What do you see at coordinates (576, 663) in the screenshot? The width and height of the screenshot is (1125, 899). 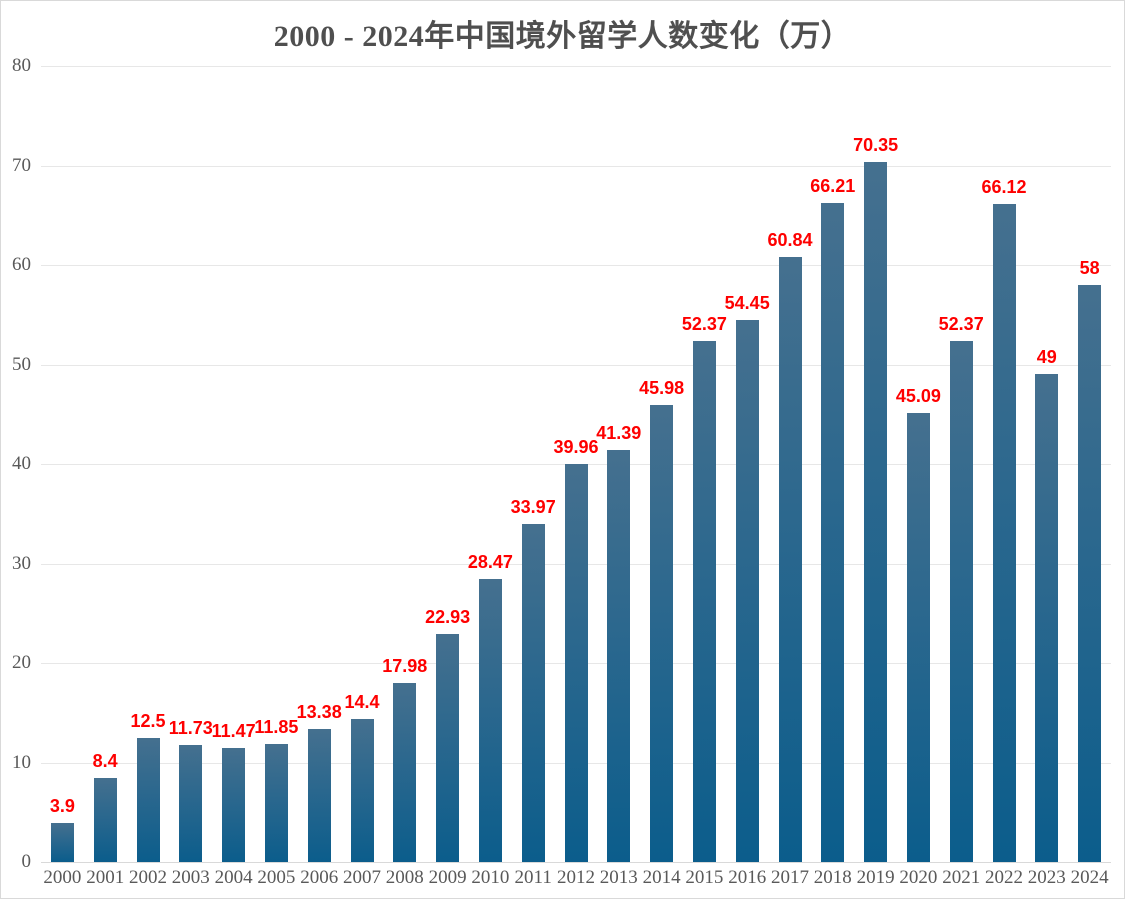 I see `bar-2012` at bounding box center [576, 663].